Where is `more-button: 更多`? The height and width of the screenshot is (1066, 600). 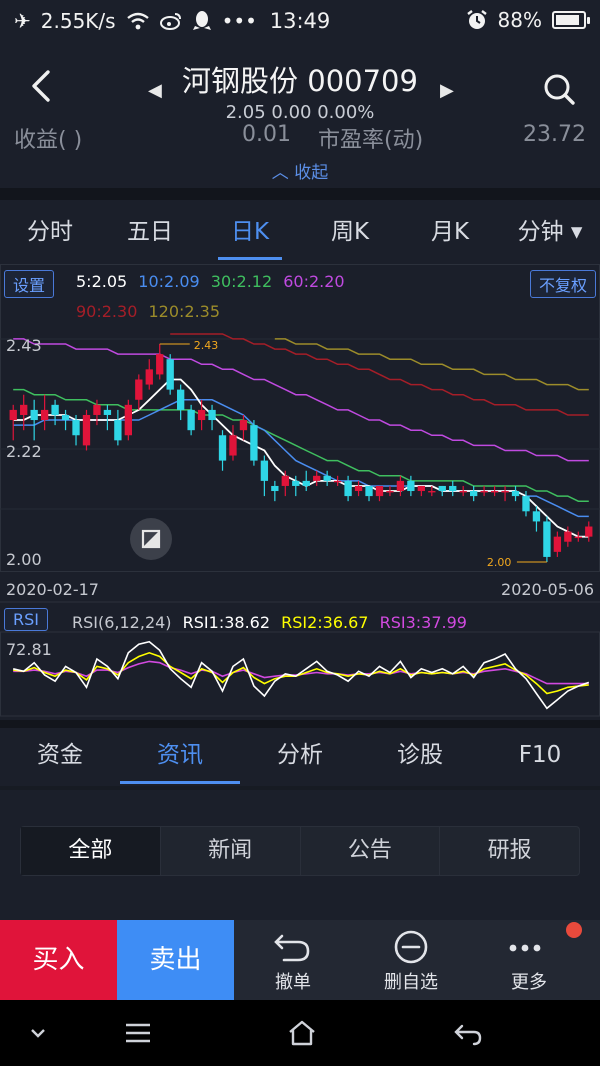
more-button: 更多 is located at coordinates (535, 960).